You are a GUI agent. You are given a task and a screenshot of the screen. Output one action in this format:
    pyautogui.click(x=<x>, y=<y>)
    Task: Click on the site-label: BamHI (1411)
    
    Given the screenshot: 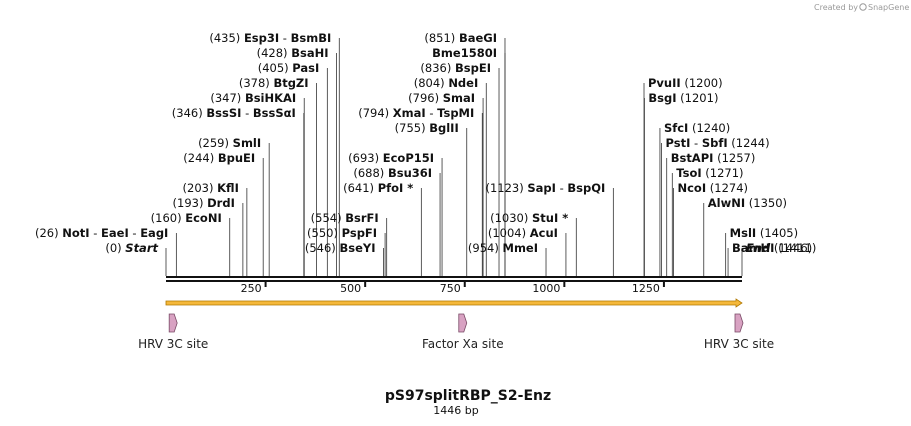 What is the action you would take?
    pyautogui.click(x=774, y=248)
    